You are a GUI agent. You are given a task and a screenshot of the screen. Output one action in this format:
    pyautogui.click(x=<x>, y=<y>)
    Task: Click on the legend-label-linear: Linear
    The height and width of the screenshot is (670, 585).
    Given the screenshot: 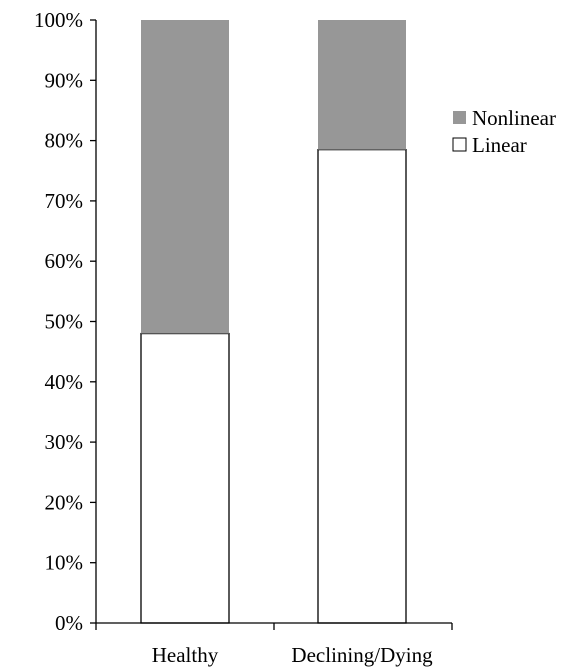 What is the action you would take?
    pyautogui.click(x=499, y=145)
    